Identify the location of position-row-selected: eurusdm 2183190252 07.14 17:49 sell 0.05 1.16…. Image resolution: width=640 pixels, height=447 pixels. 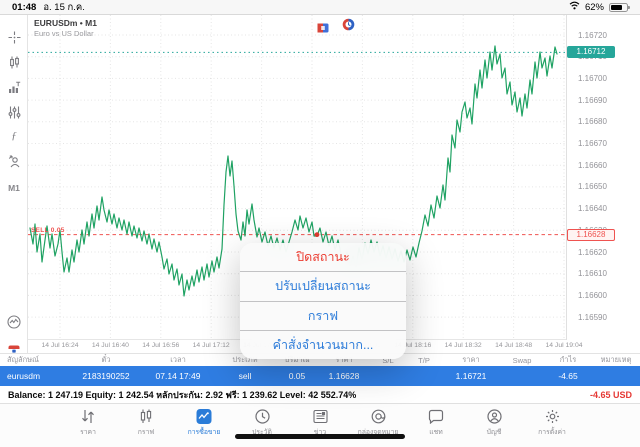
(320, 376).